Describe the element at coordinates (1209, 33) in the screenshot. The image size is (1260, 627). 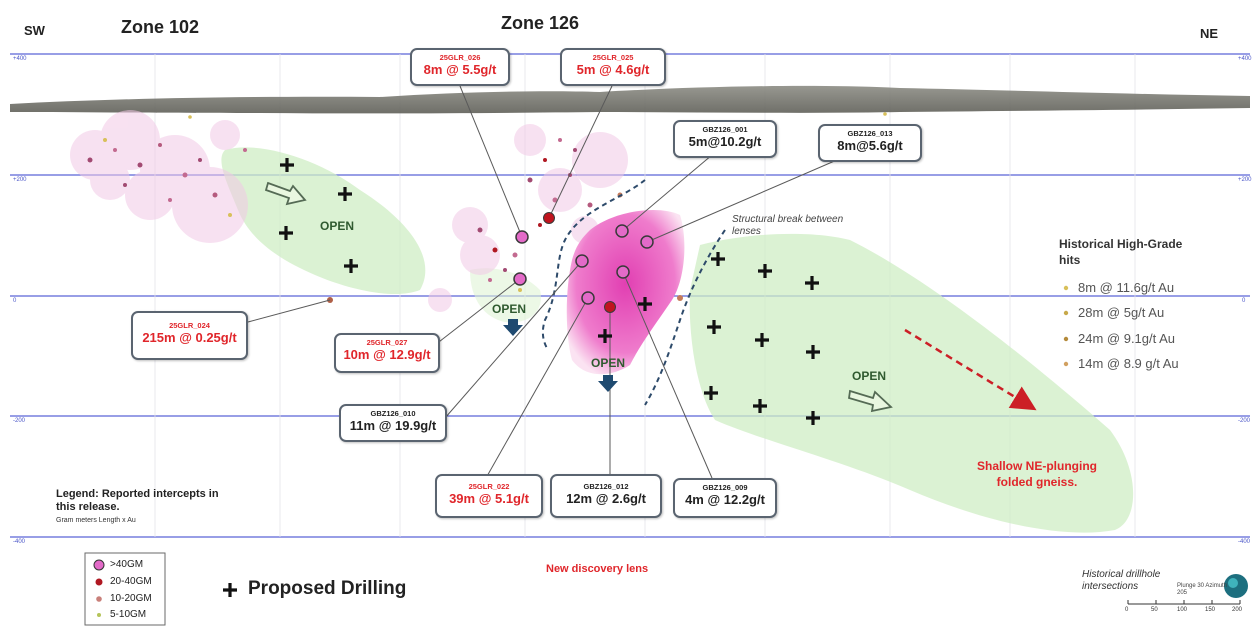
I see `ne-label: NE` at that location.